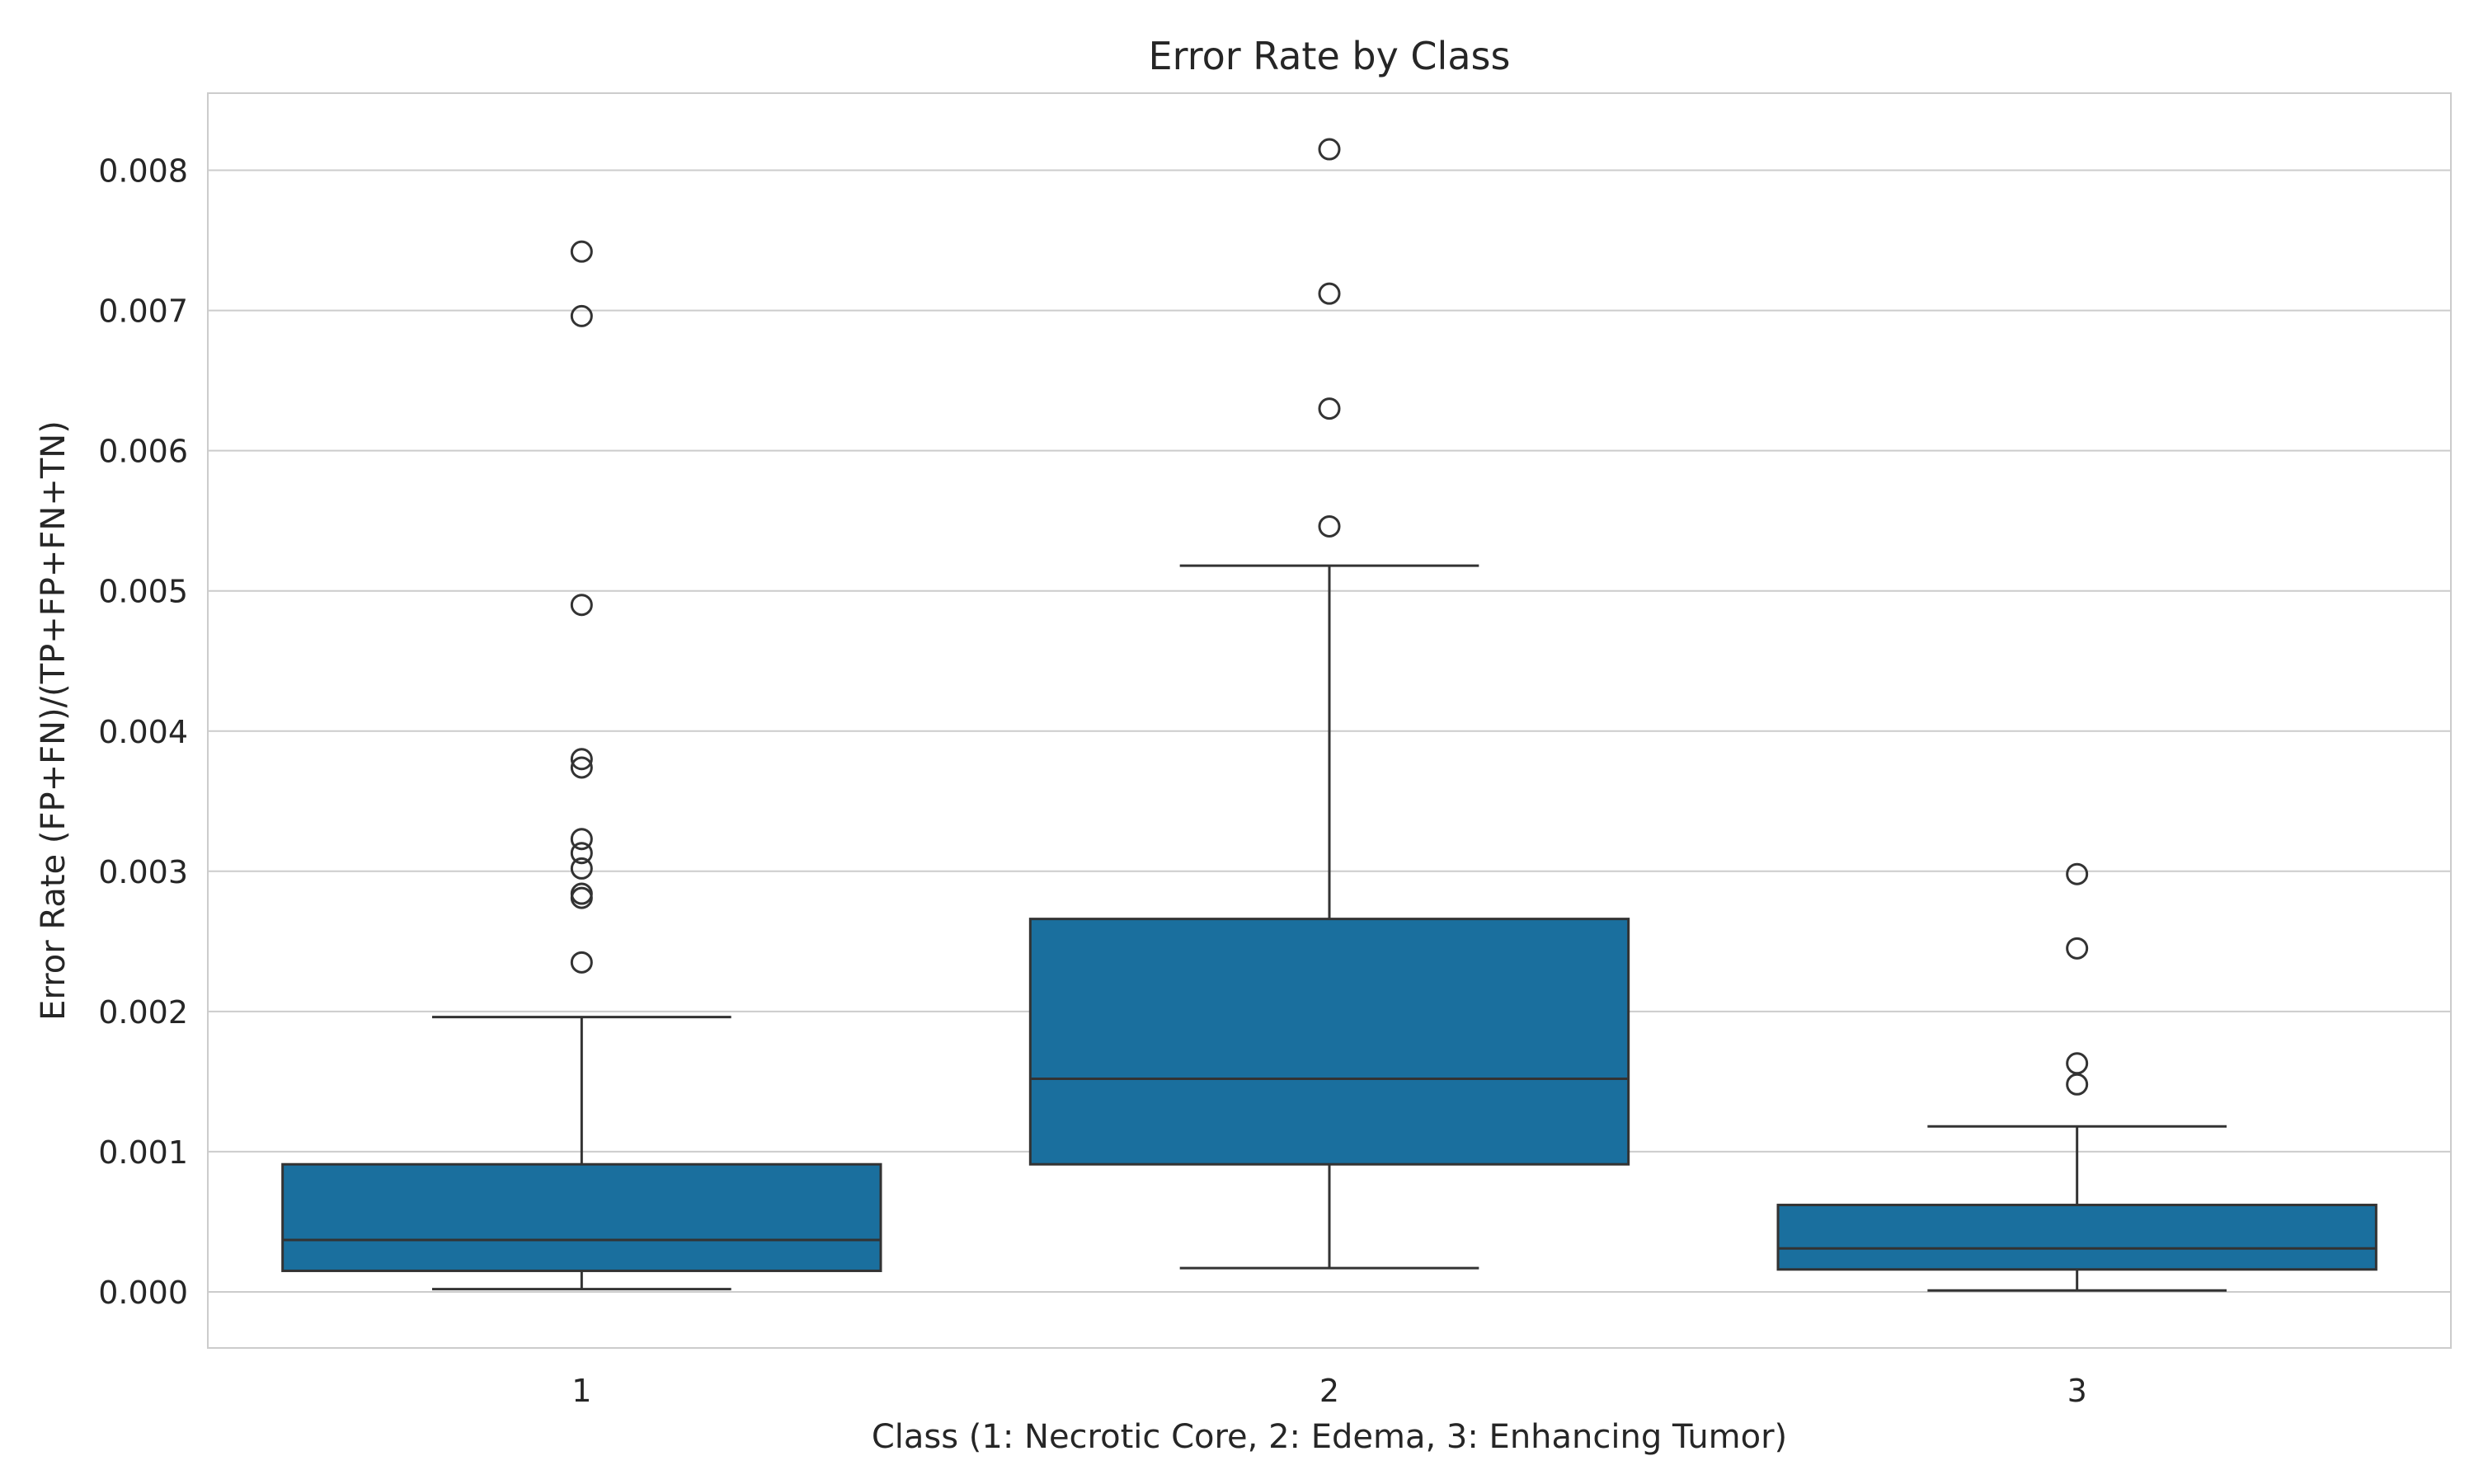 Image resolution: width=2474 pixels, height=1484 pixels. Describe the element at coordinates (143, 1293) in the screenshot. I see `y-tick-label: 0.000` at that location.